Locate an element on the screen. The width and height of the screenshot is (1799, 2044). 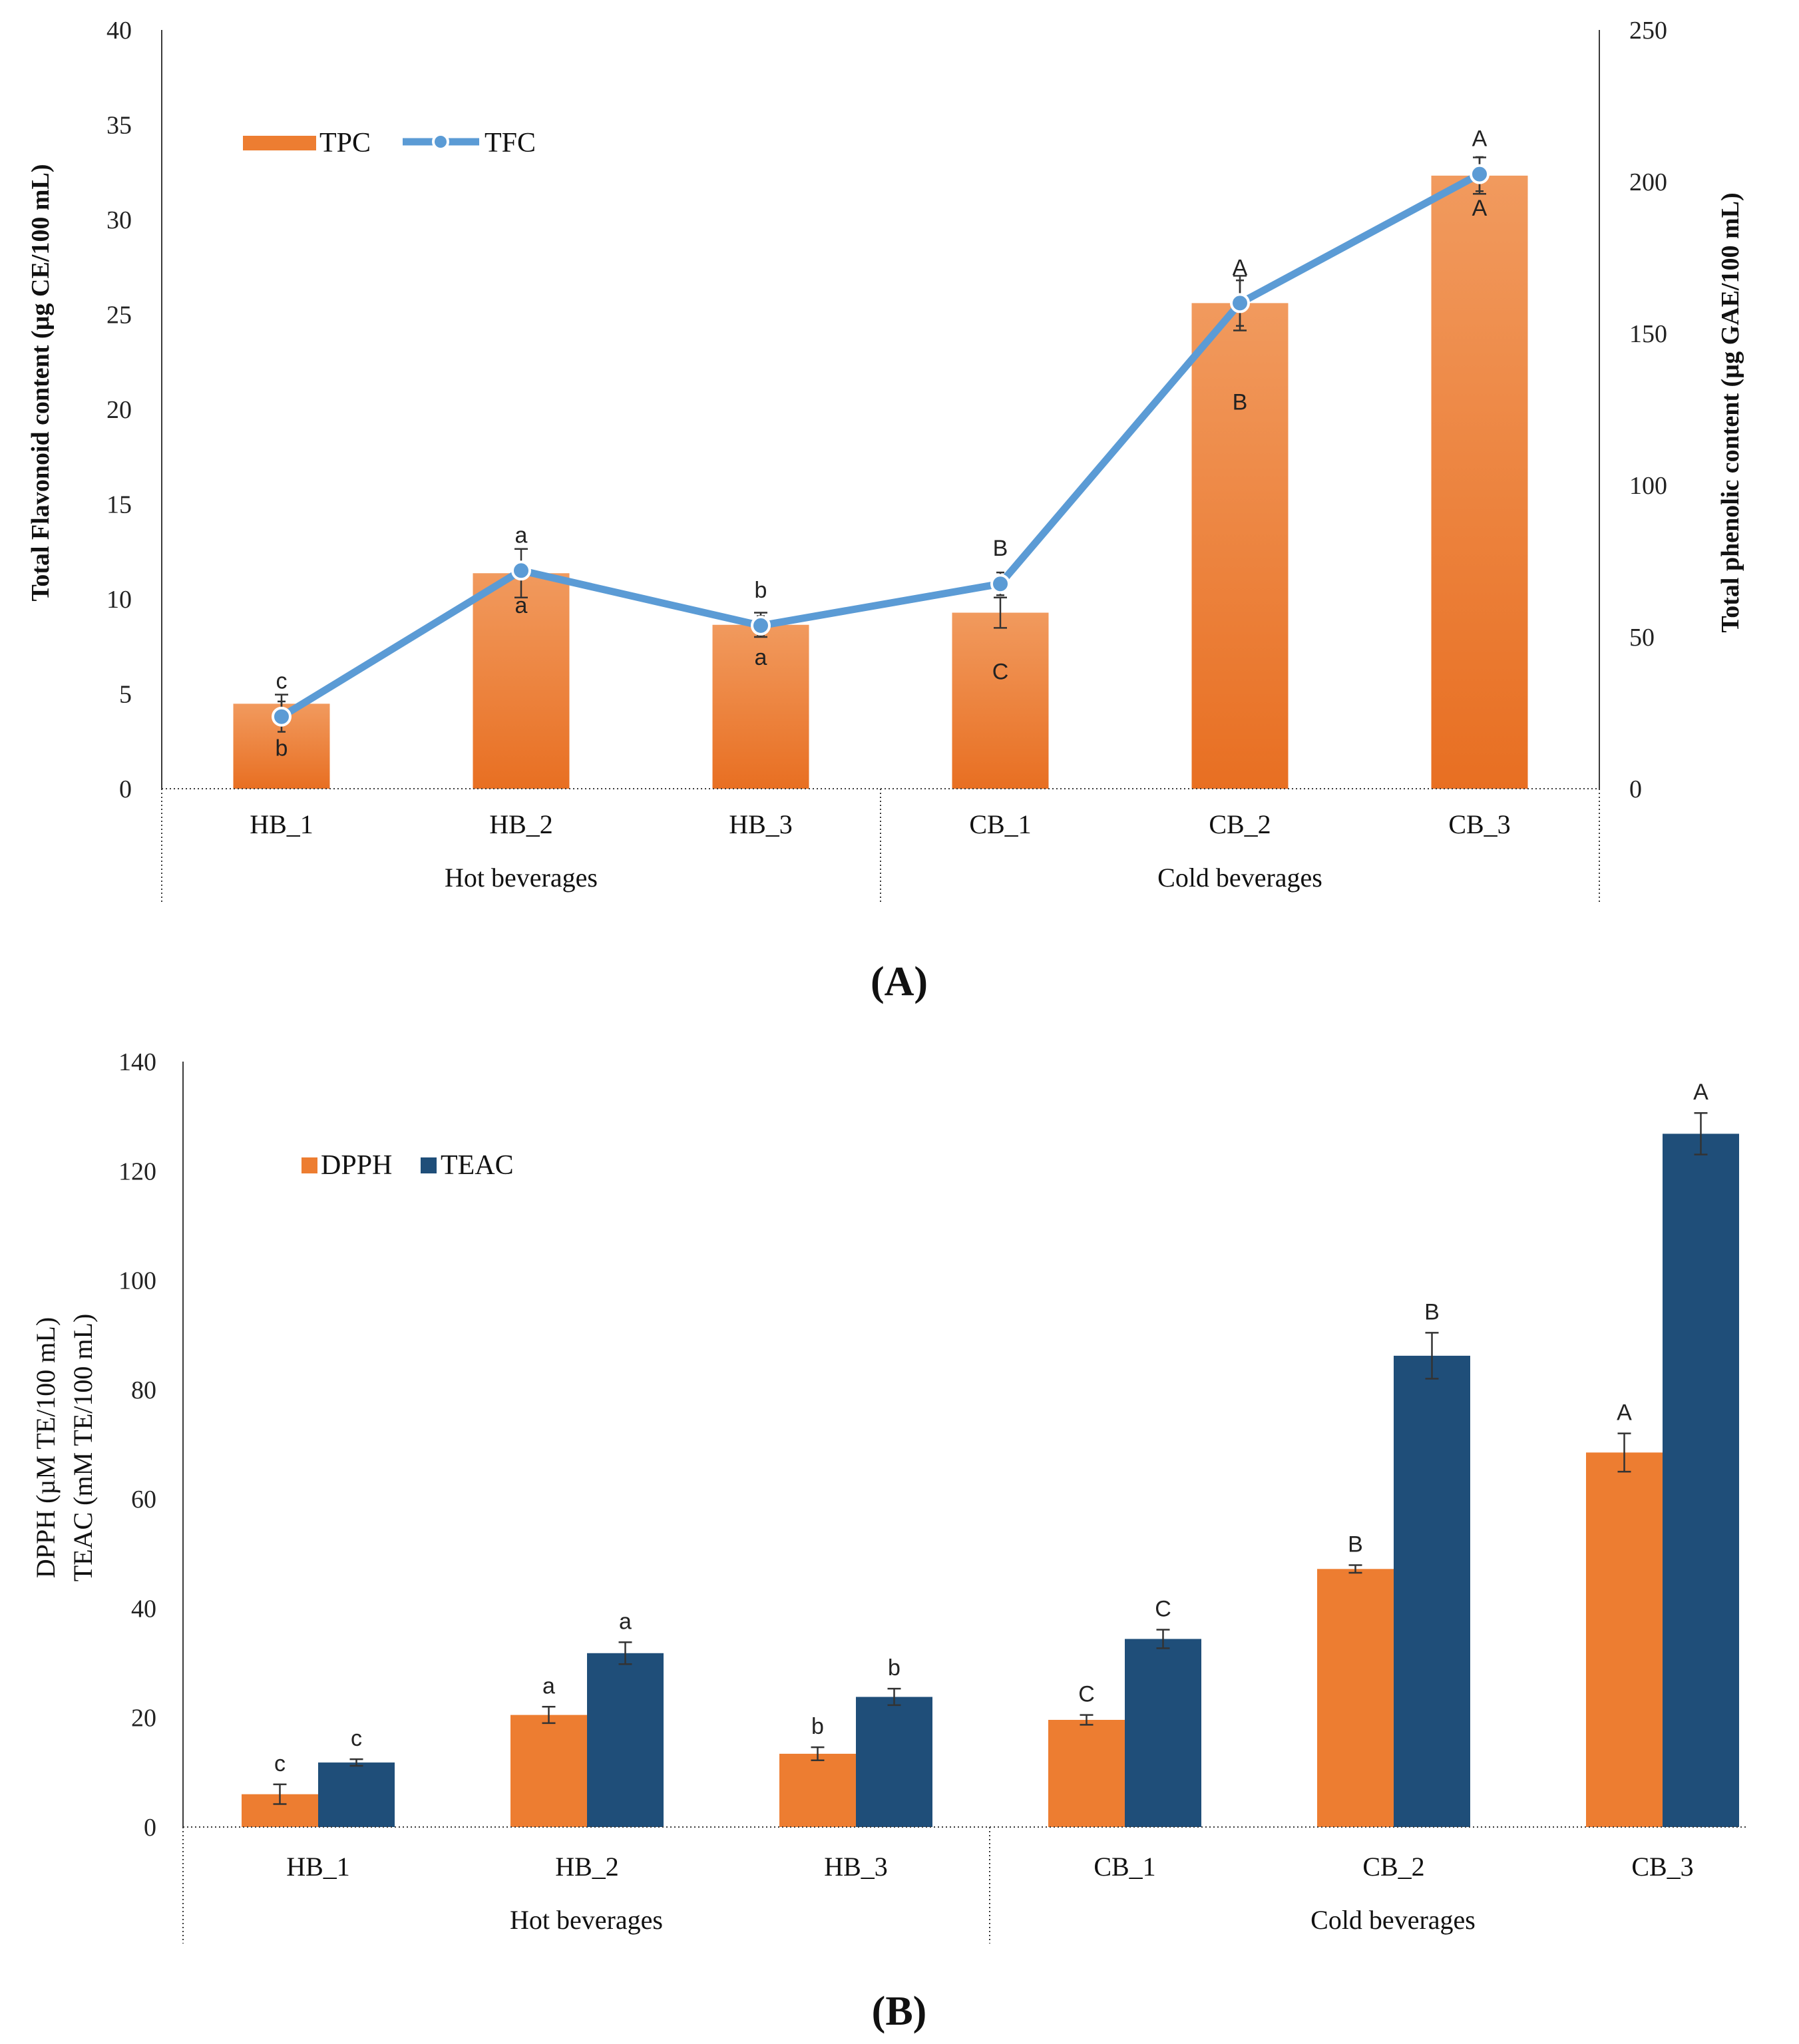
y-axis-title-line1: DPPH (µM TE/100 mL) is located at coordinates (46, 1447).